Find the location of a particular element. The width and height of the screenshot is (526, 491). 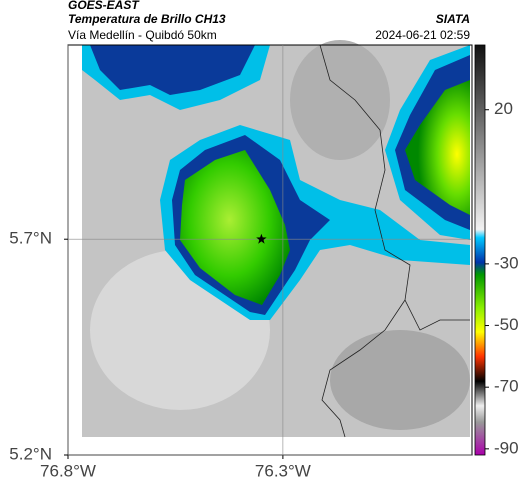

colorbar-tick-label: -90 is located at coordinates (506, 447).